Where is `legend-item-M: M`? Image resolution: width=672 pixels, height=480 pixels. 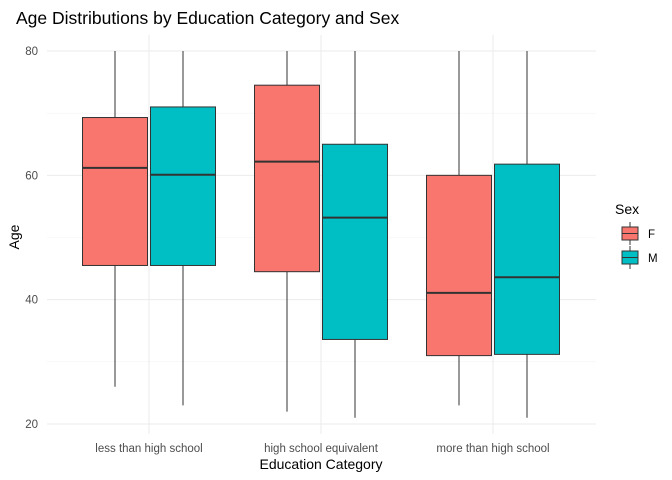
legend-item-M: M is located at coordinates (639, 257).